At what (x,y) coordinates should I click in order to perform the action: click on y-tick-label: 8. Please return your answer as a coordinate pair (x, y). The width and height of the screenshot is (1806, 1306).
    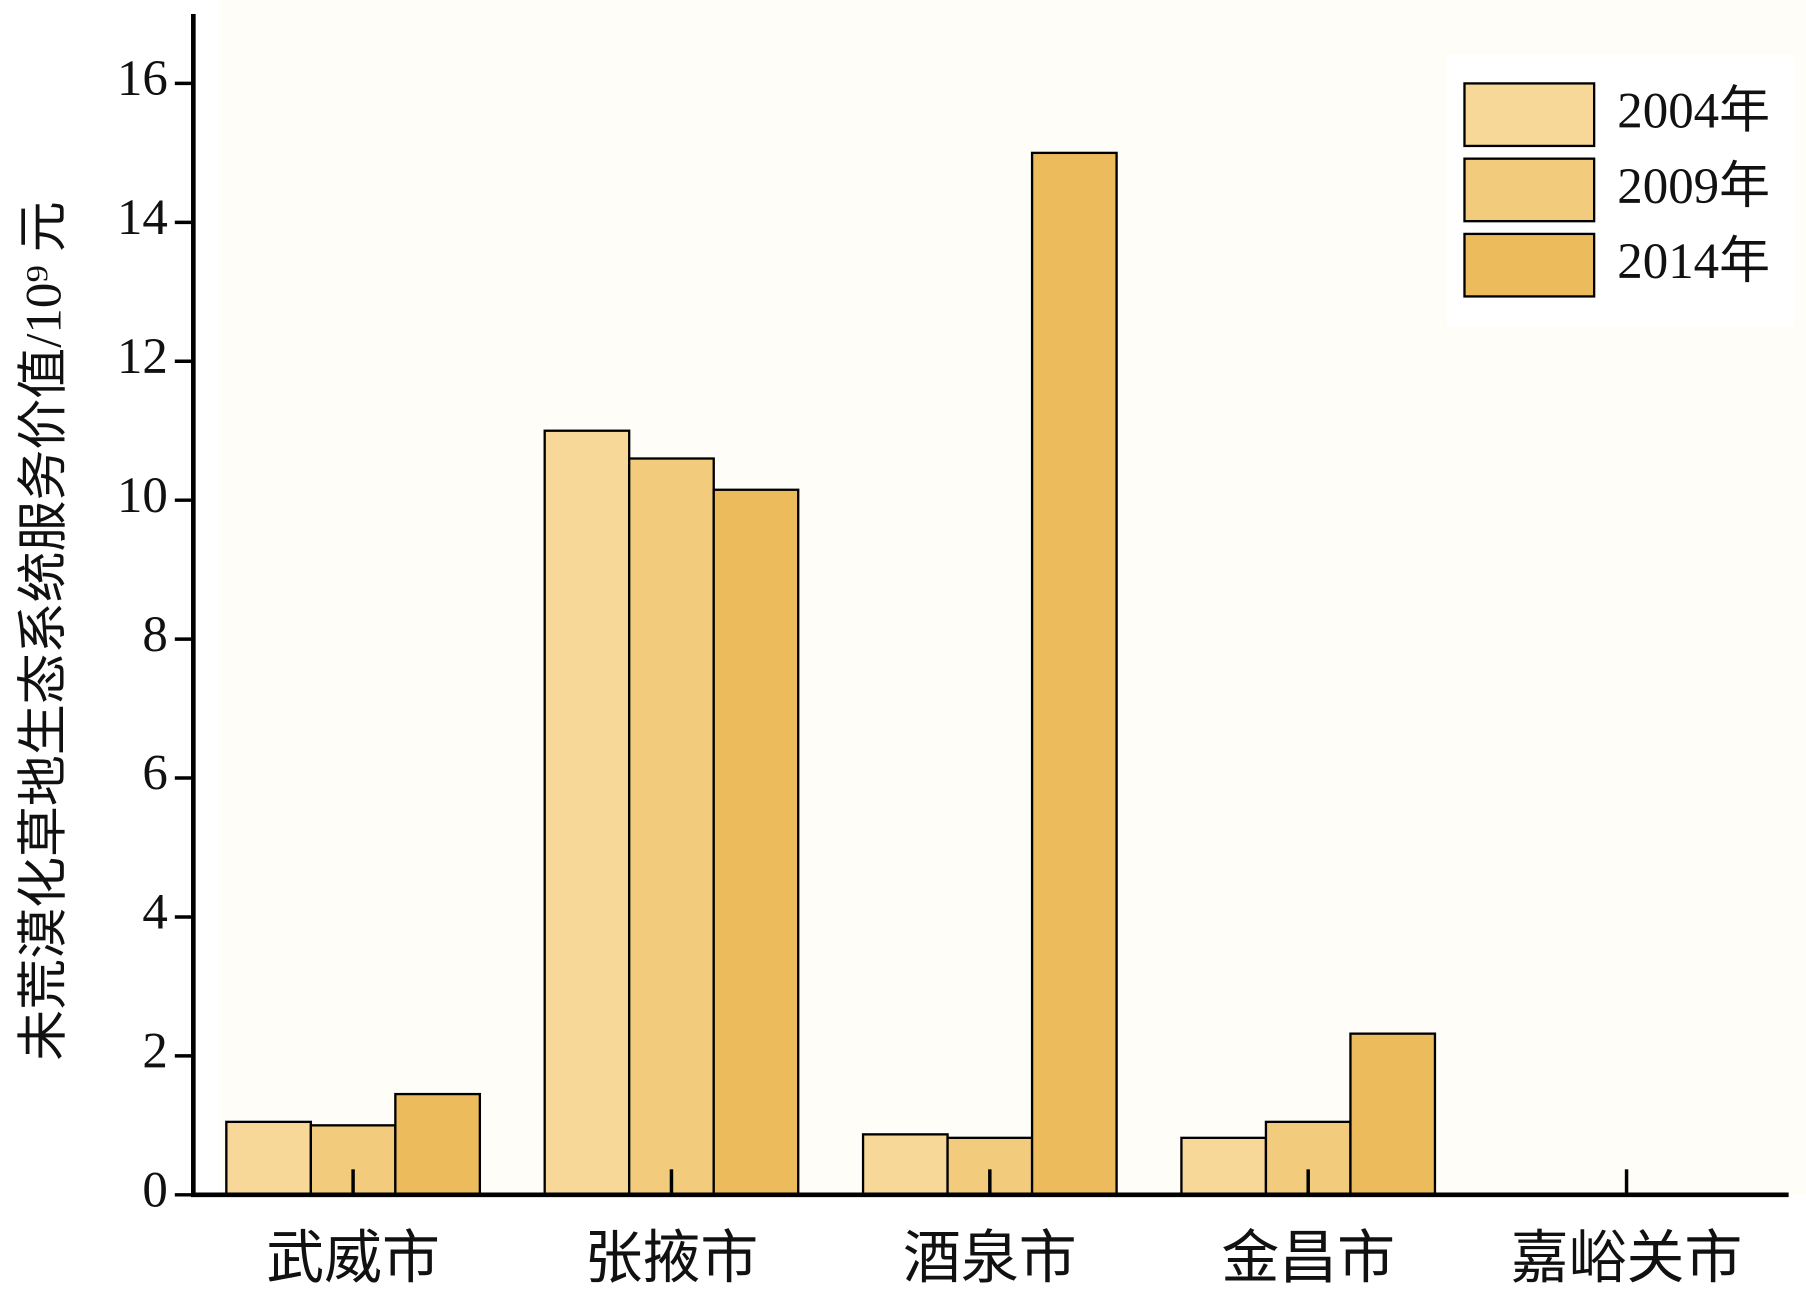
    Looking at the image, I should click on (154, 635).